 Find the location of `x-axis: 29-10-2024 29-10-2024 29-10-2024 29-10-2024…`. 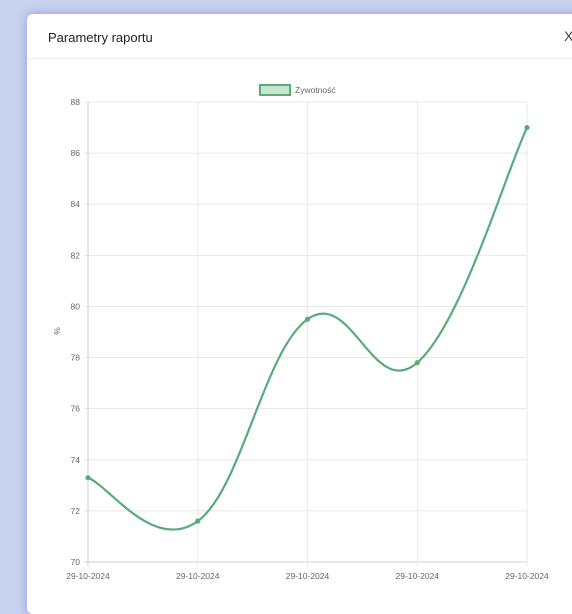

x-axis: 29-10-2024 29-10-2024 29-10-2024 29-10-2024… is located at coordinates (307, 576).